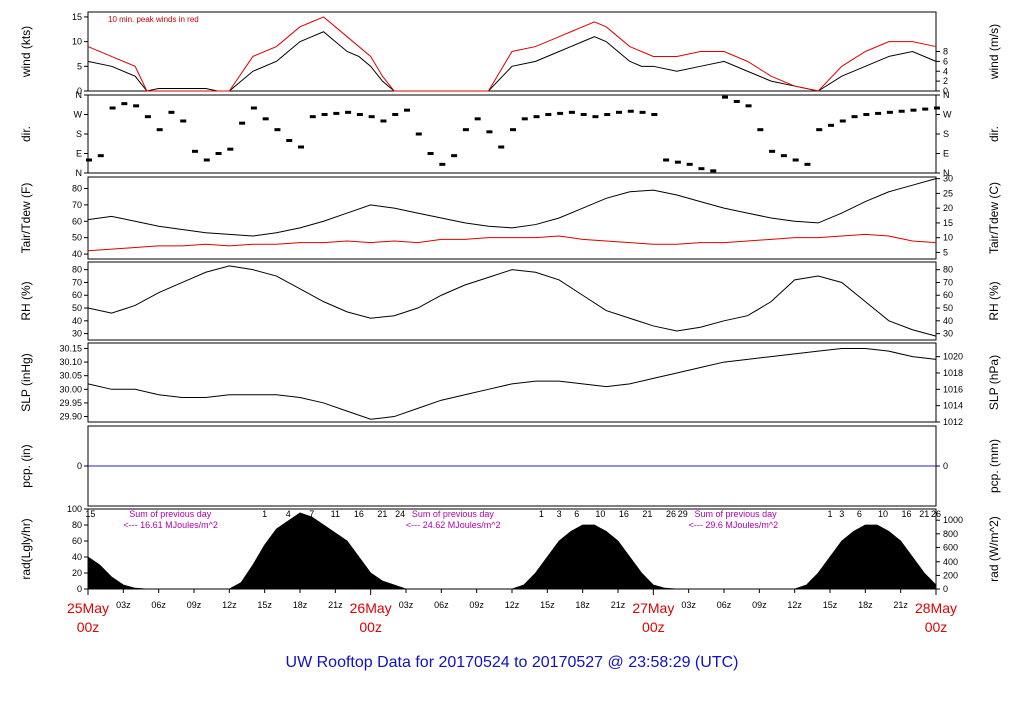 Image resolution: width=1024 pixels, height=705 pixels. I want to click on right-axis-label: wind (m/s), so click(994, 52).